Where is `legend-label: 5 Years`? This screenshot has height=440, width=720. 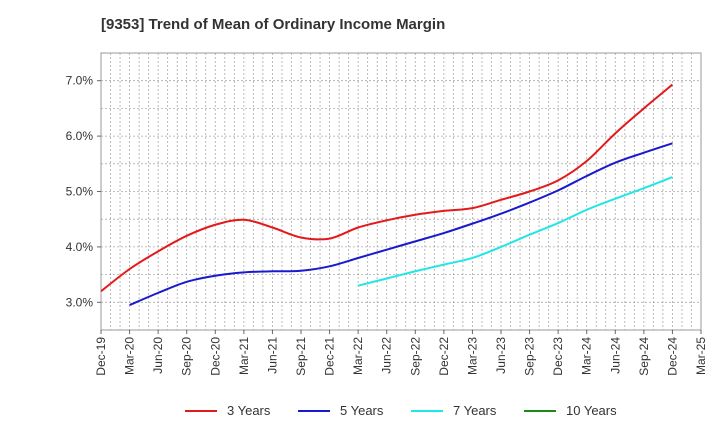
legend-label: 5 Years is located at coordinates (362, 410).